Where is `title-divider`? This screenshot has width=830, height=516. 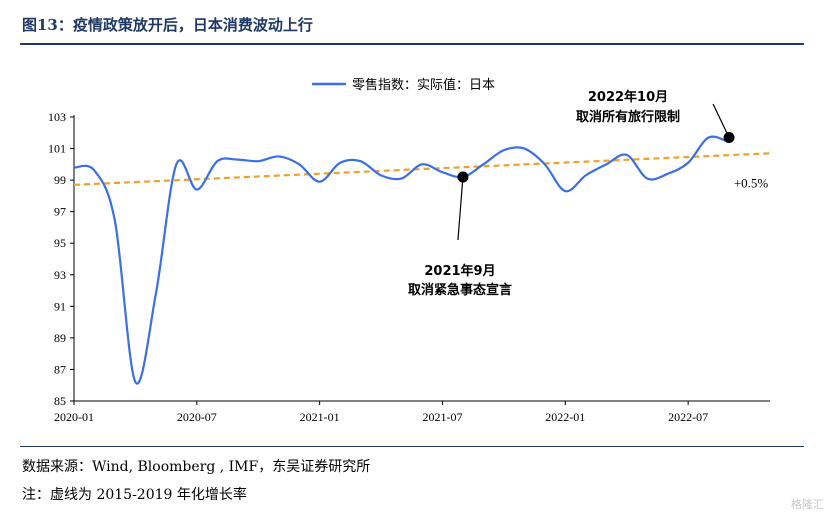
title-divider is located at coordinates (412, 44).